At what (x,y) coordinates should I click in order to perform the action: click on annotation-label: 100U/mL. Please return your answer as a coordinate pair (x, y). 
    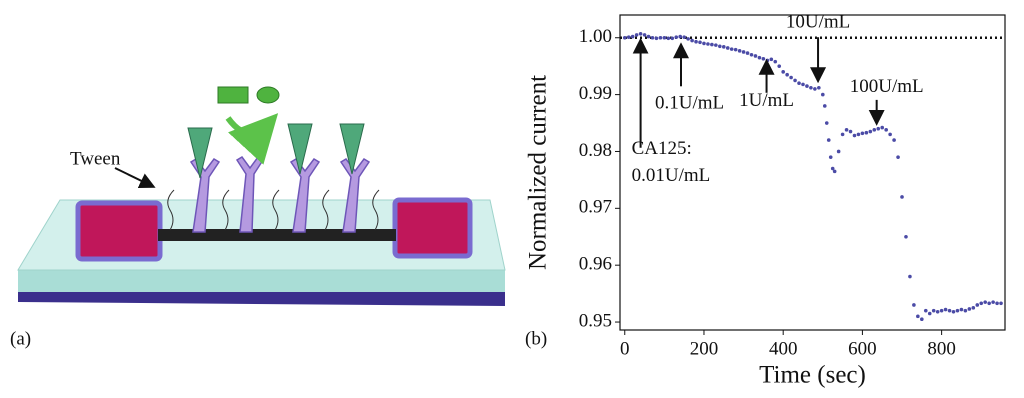
    Looking at the image, I should click on (887, 86).